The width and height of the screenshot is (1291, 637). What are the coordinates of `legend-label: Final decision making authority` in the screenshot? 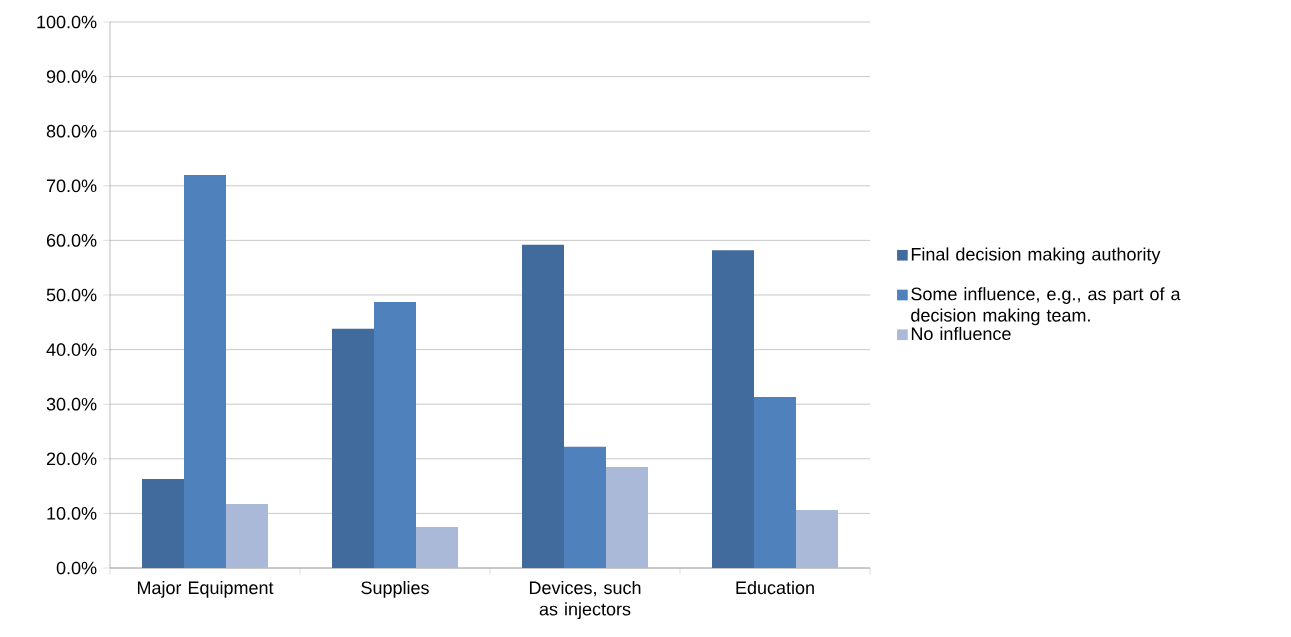 It's located at (1036, 256).